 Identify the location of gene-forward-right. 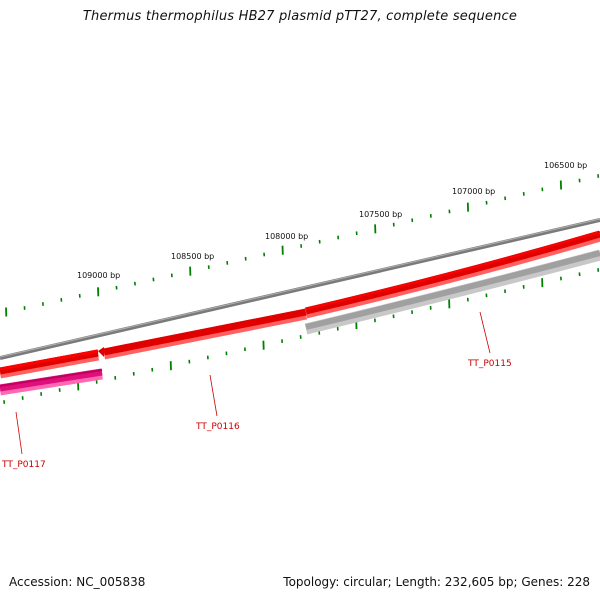
(452, 274).